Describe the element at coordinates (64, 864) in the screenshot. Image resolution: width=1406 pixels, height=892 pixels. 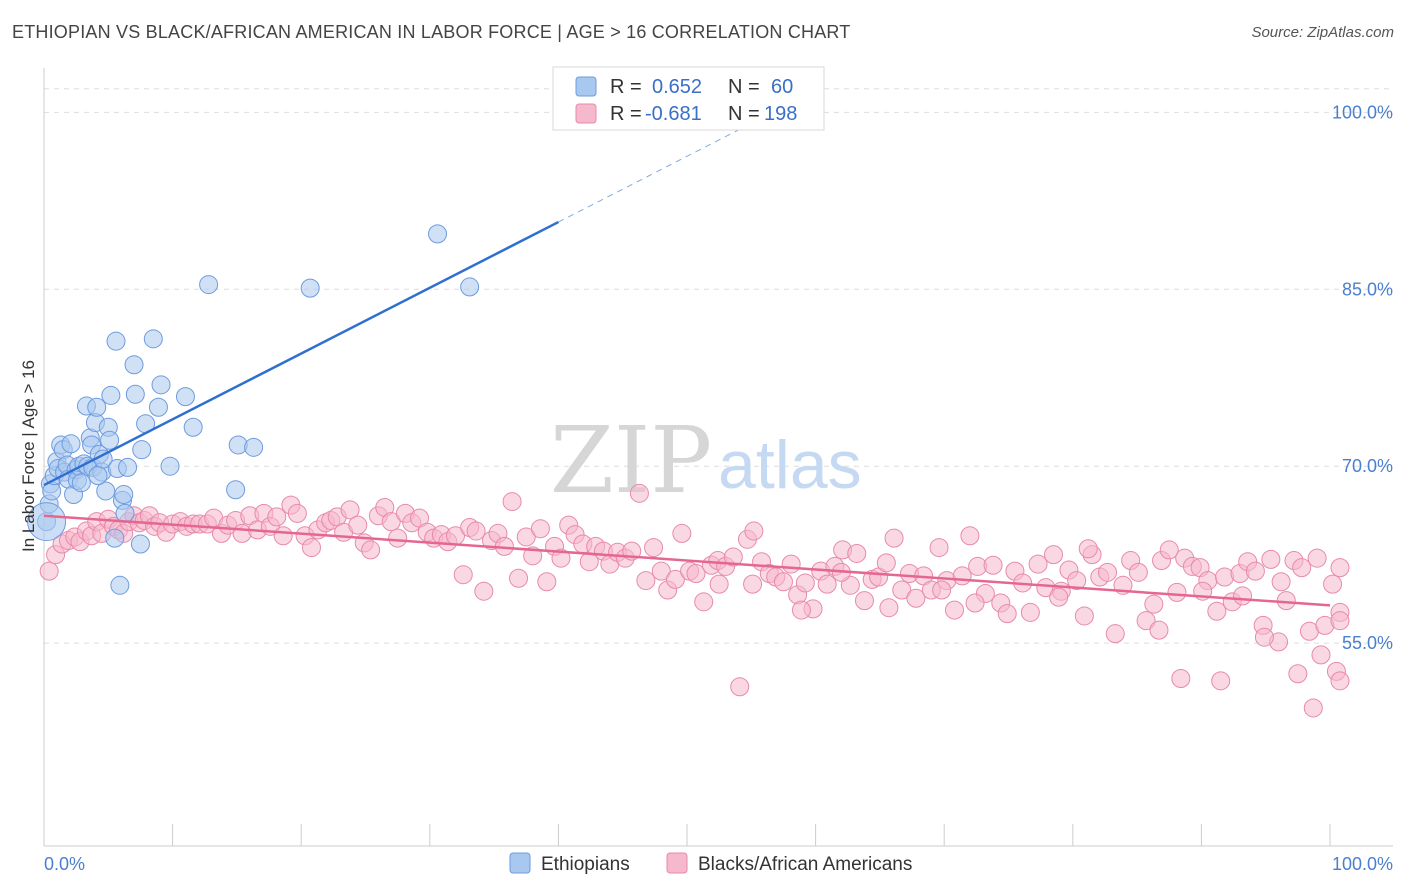
I see `x-tick-label: 0.0%` at that location.